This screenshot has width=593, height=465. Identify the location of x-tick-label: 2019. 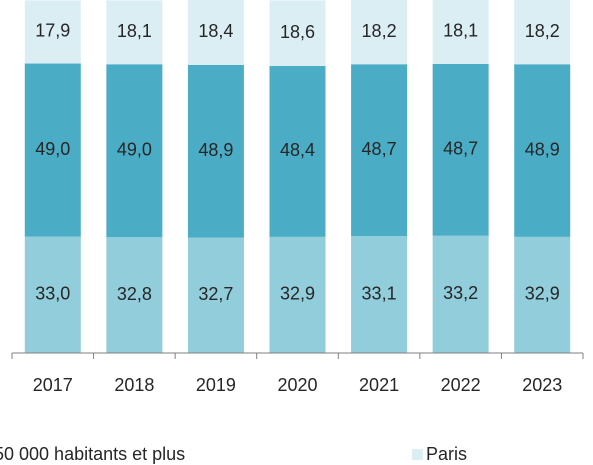
(216, 385).